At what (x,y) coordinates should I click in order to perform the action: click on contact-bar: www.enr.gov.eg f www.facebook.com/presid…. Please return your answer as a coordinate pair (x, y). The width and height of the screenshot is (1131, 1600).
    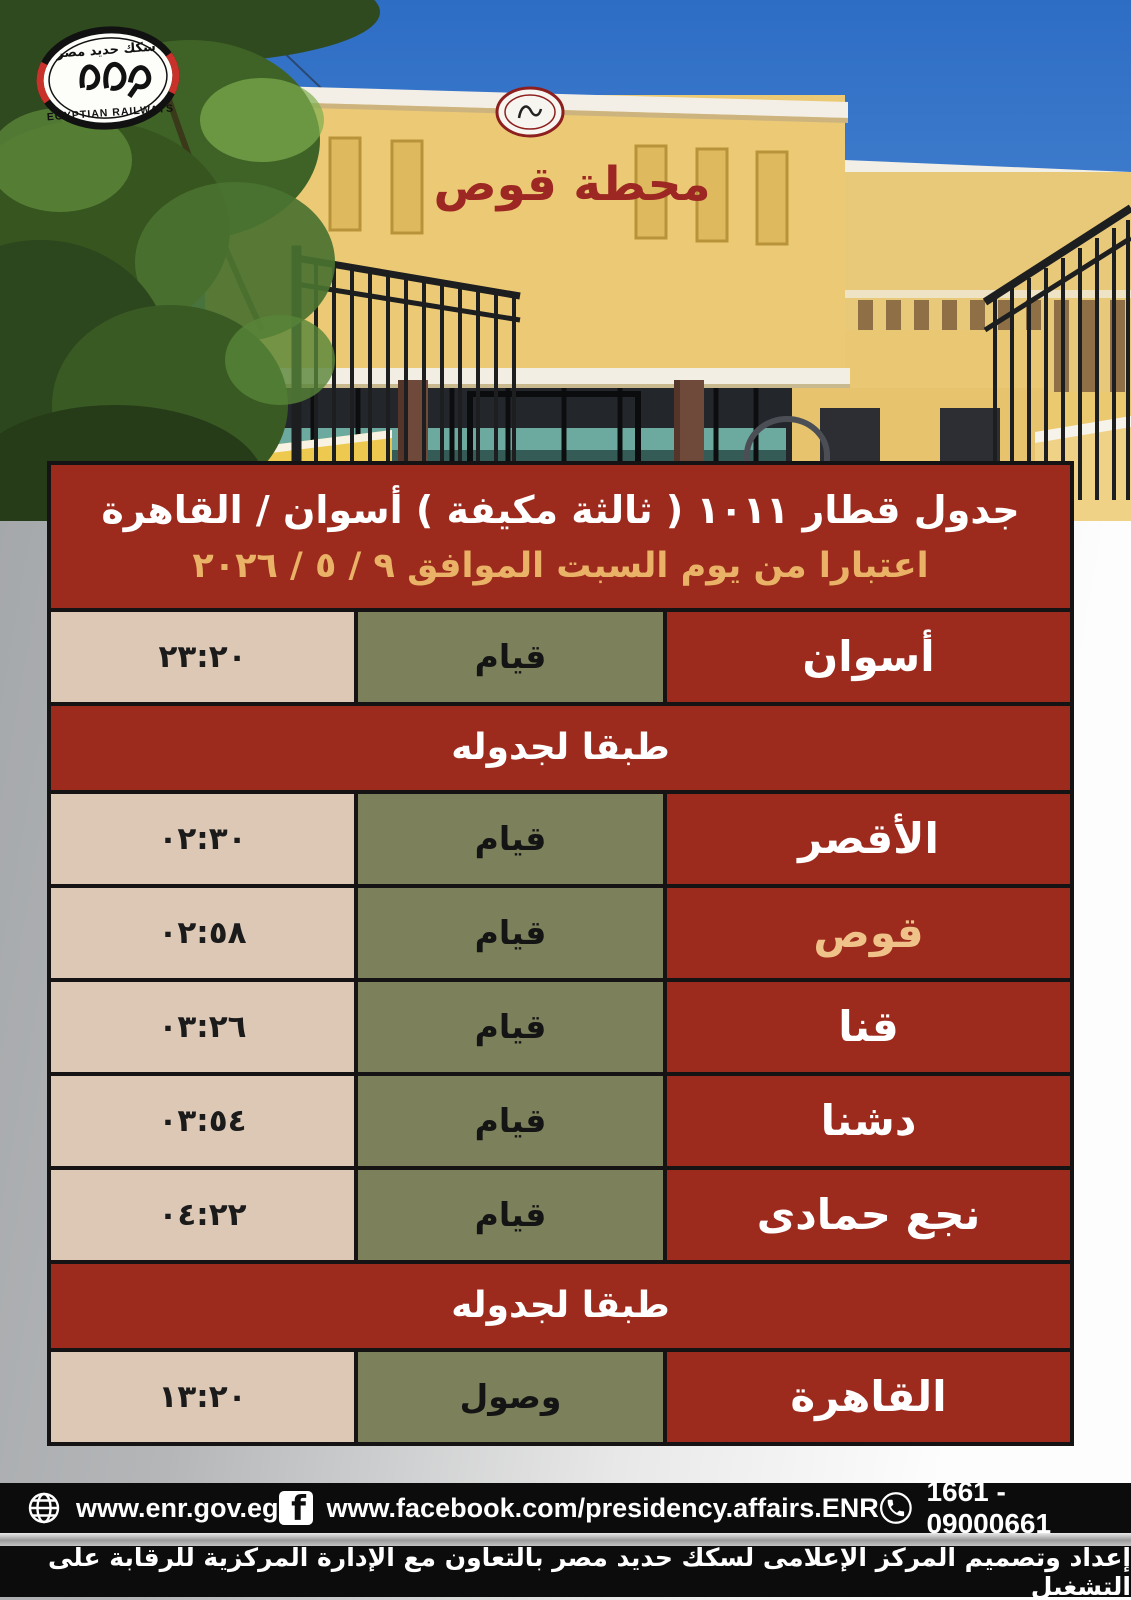
    Looking at the image, I should click on (565, 1507).